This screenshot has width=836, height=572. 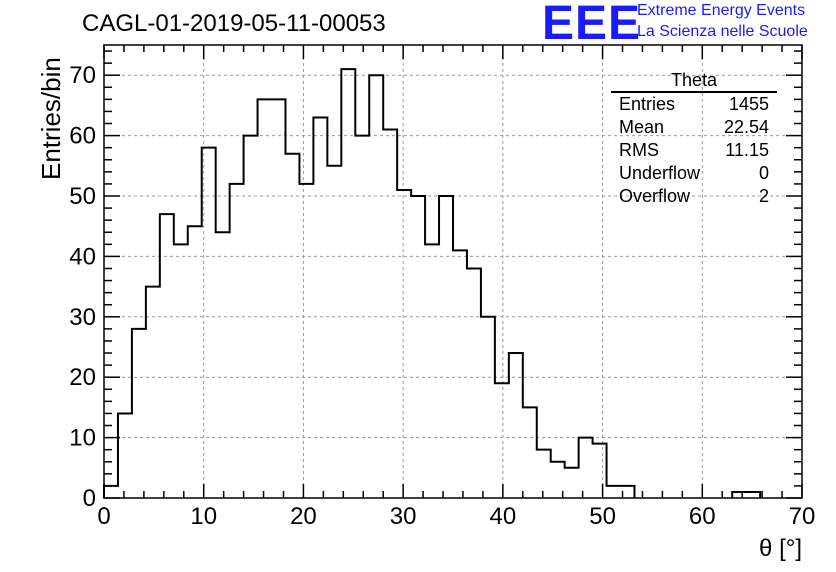 I want to click on stats-row-entries: Entries 1455, so click(x=694, y=104).